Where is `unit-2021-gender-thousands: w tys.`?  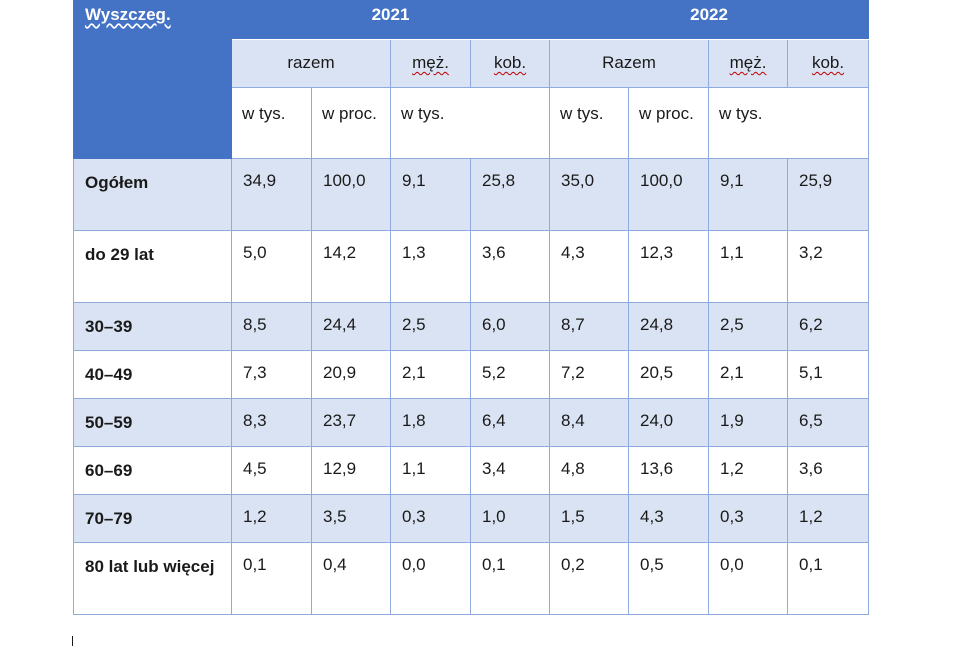
unit-2021-gender-thousands: w tys. is located at coordinates (470, 122).